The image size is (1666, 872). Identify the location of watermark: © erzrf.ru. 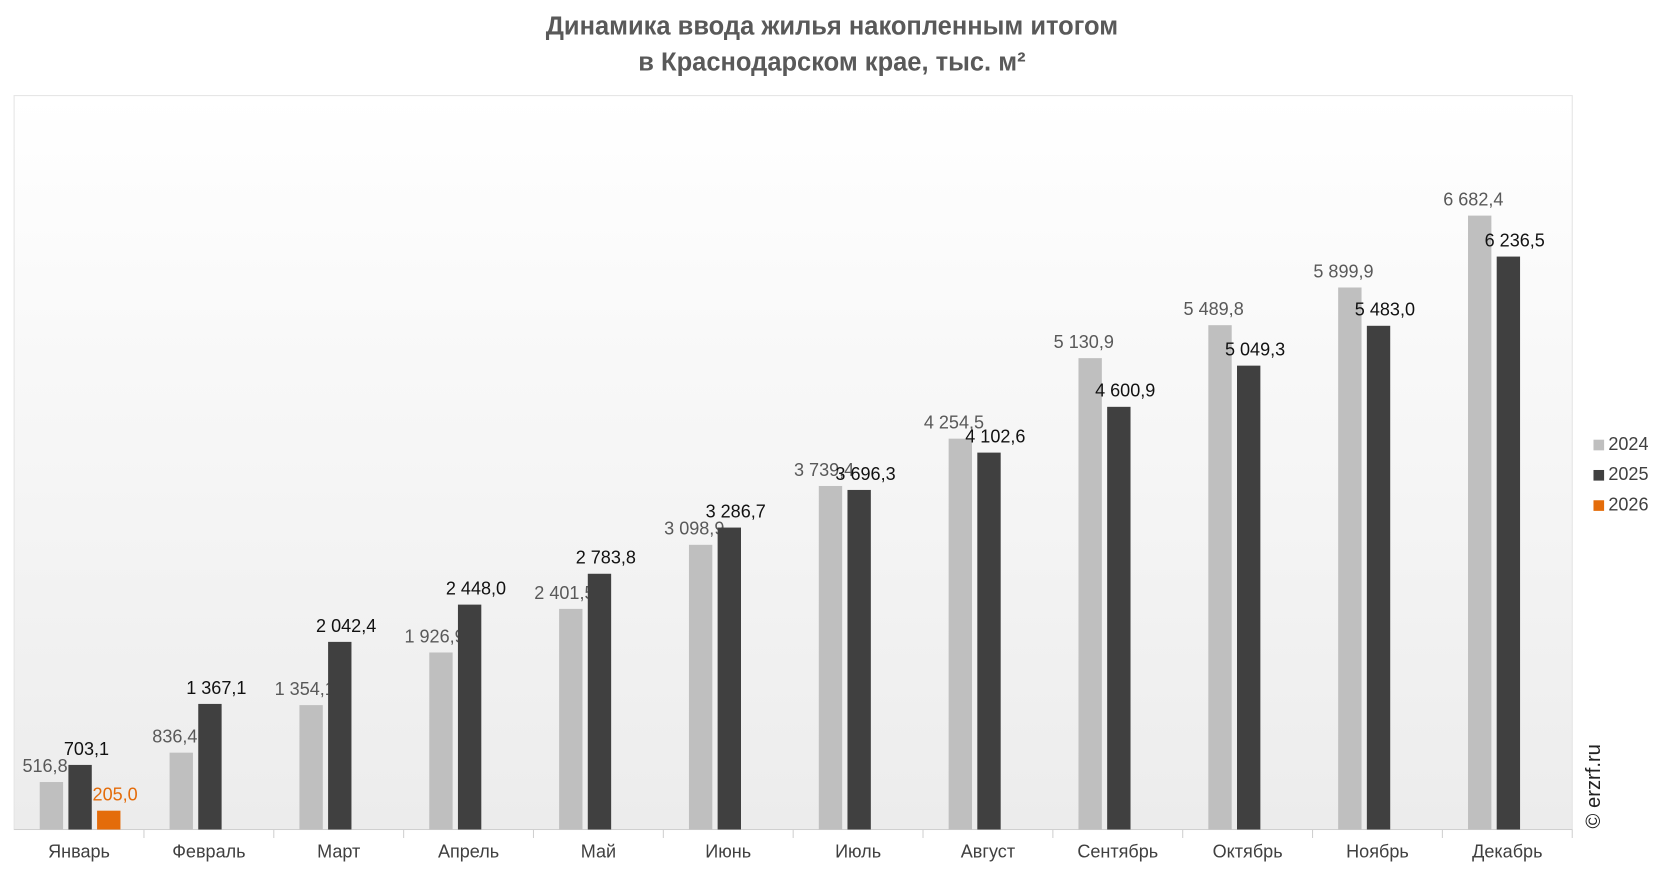
(1594, 786).